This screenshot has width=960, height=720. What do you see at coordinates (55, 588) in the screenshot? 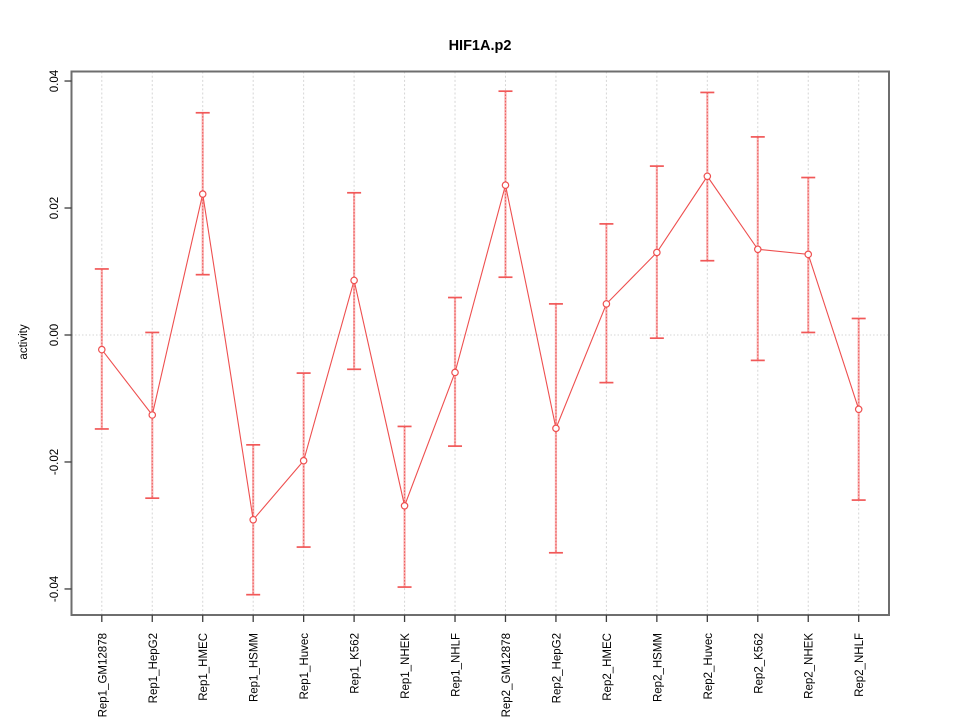
I see `y-tick-label: -0.04` at bounding box center [55, 588].